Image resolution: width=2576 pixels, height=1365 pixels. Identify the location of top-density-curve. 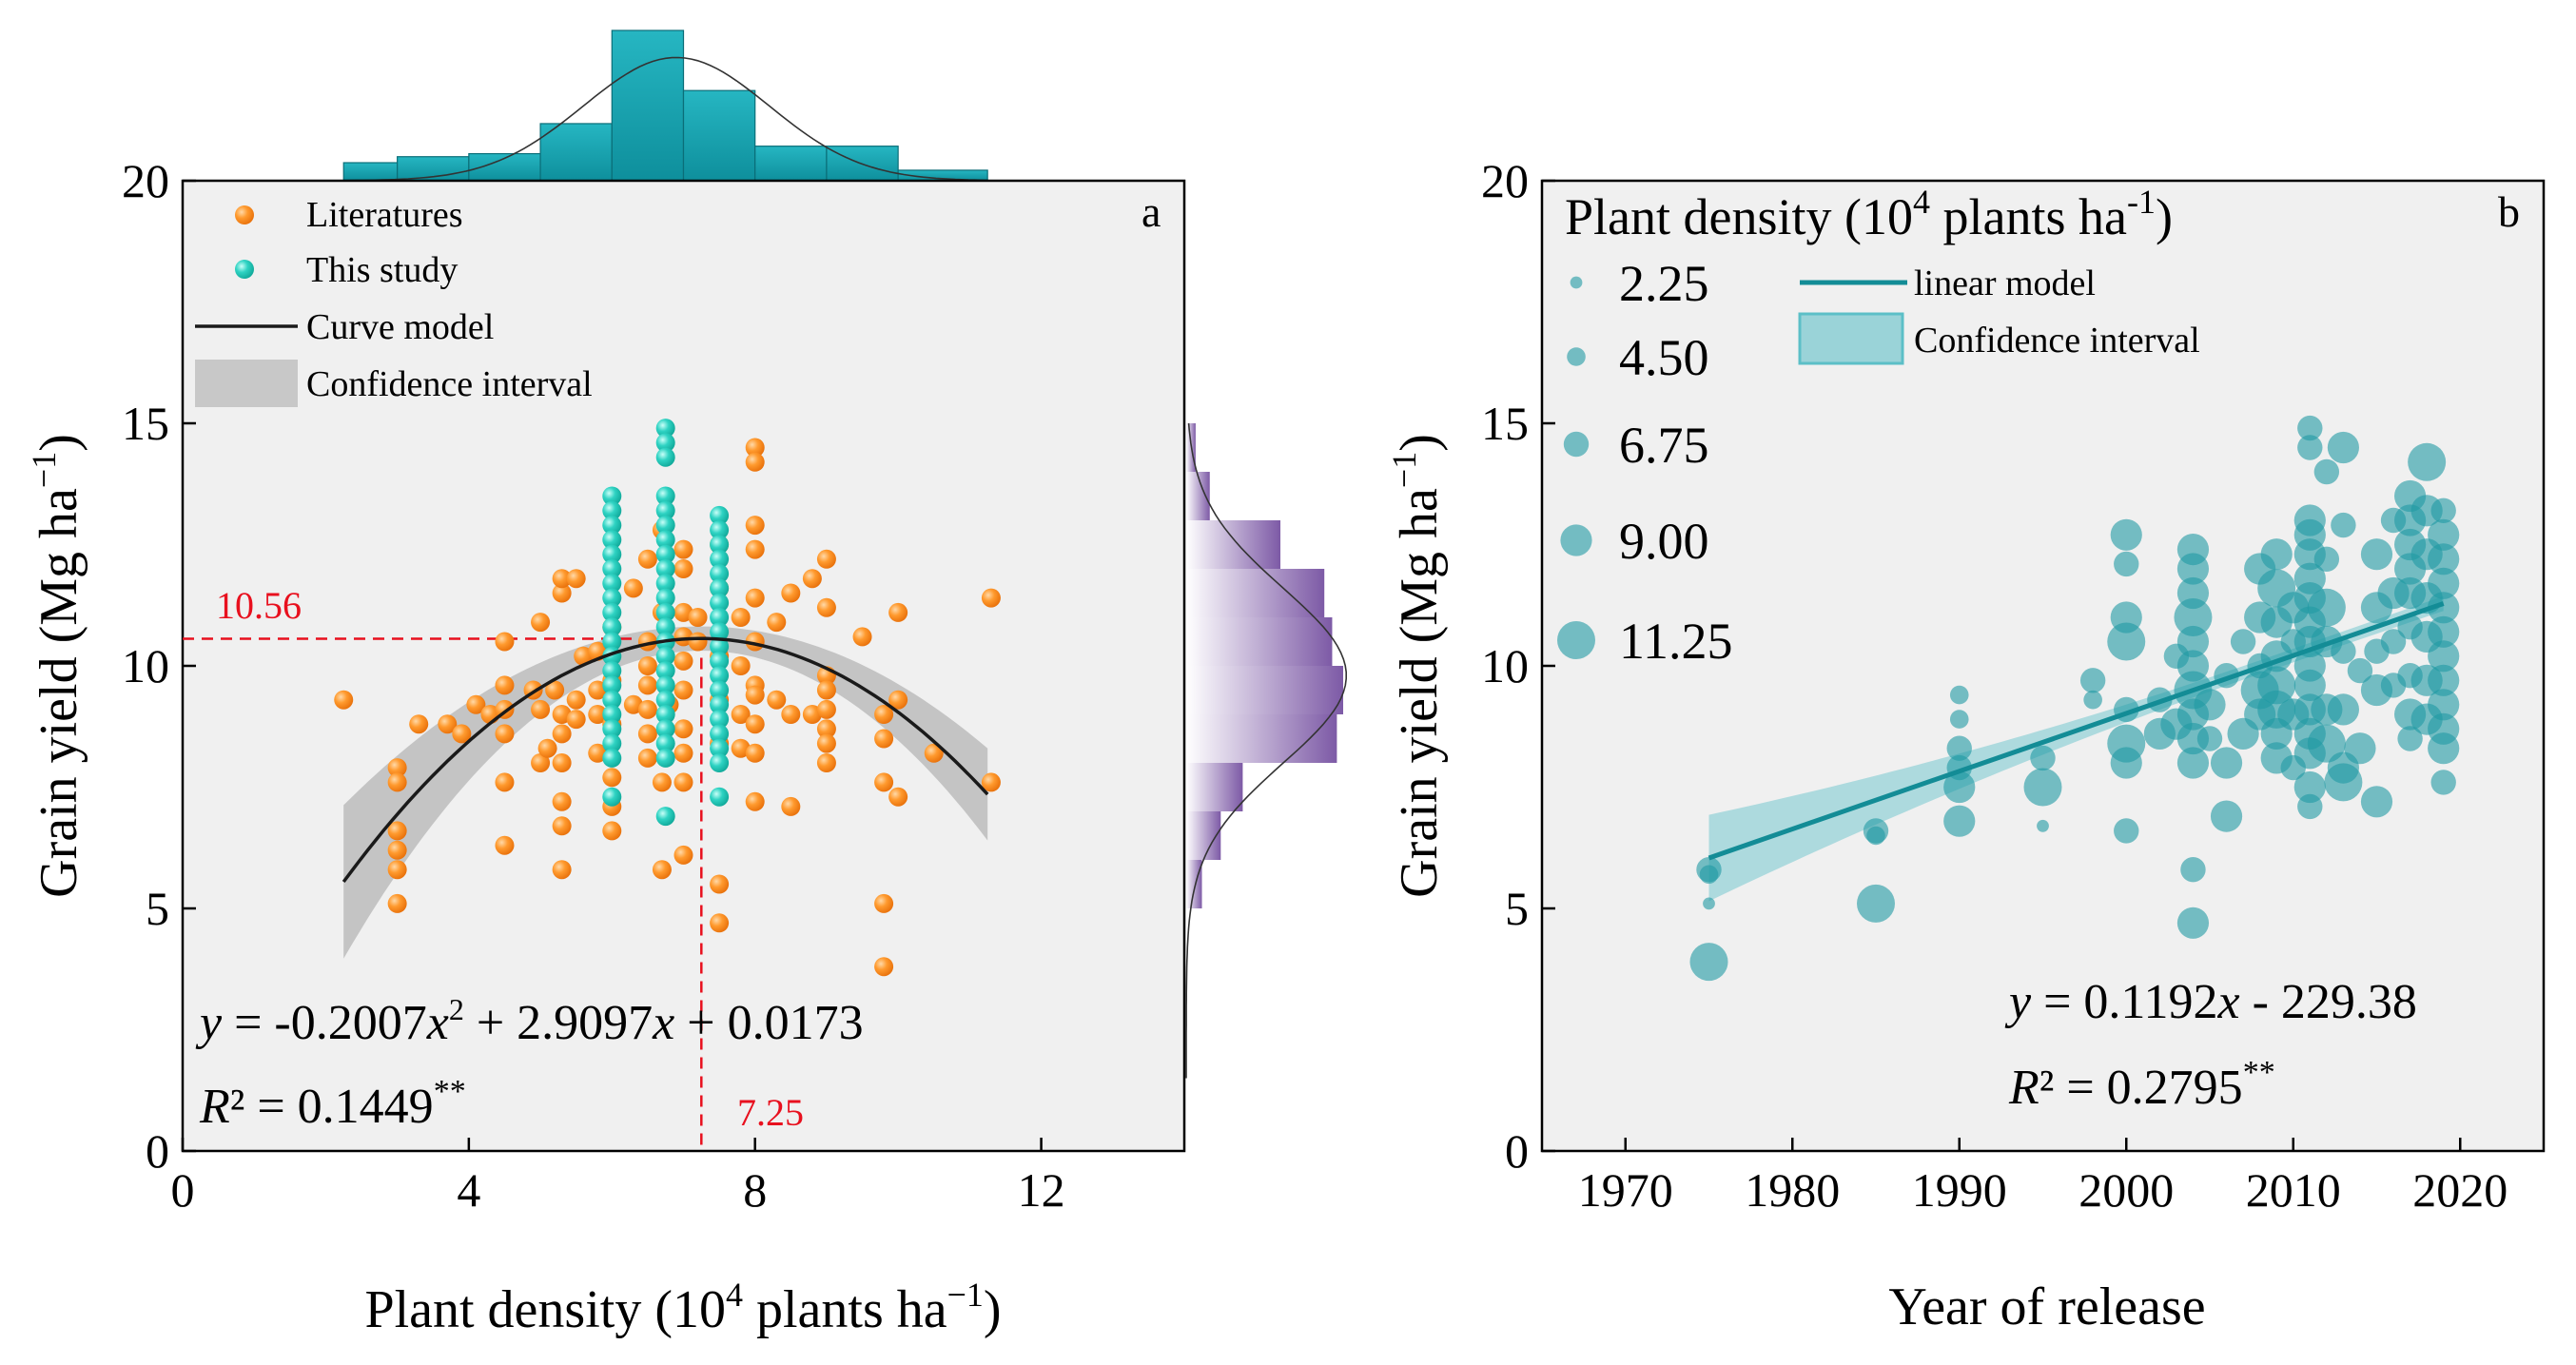
(666, 119).